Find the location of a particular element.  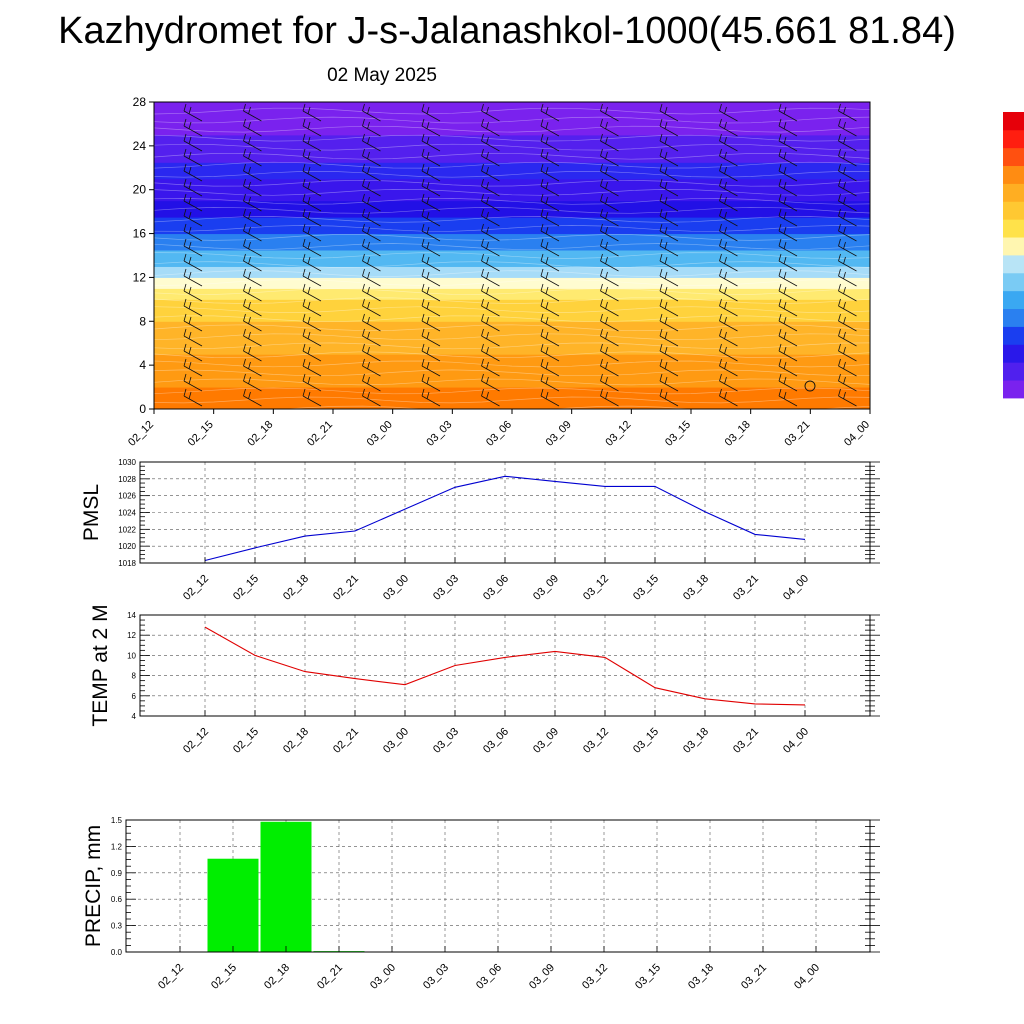

x-tick-label: 02_12 is located at coordinates (141, 434).